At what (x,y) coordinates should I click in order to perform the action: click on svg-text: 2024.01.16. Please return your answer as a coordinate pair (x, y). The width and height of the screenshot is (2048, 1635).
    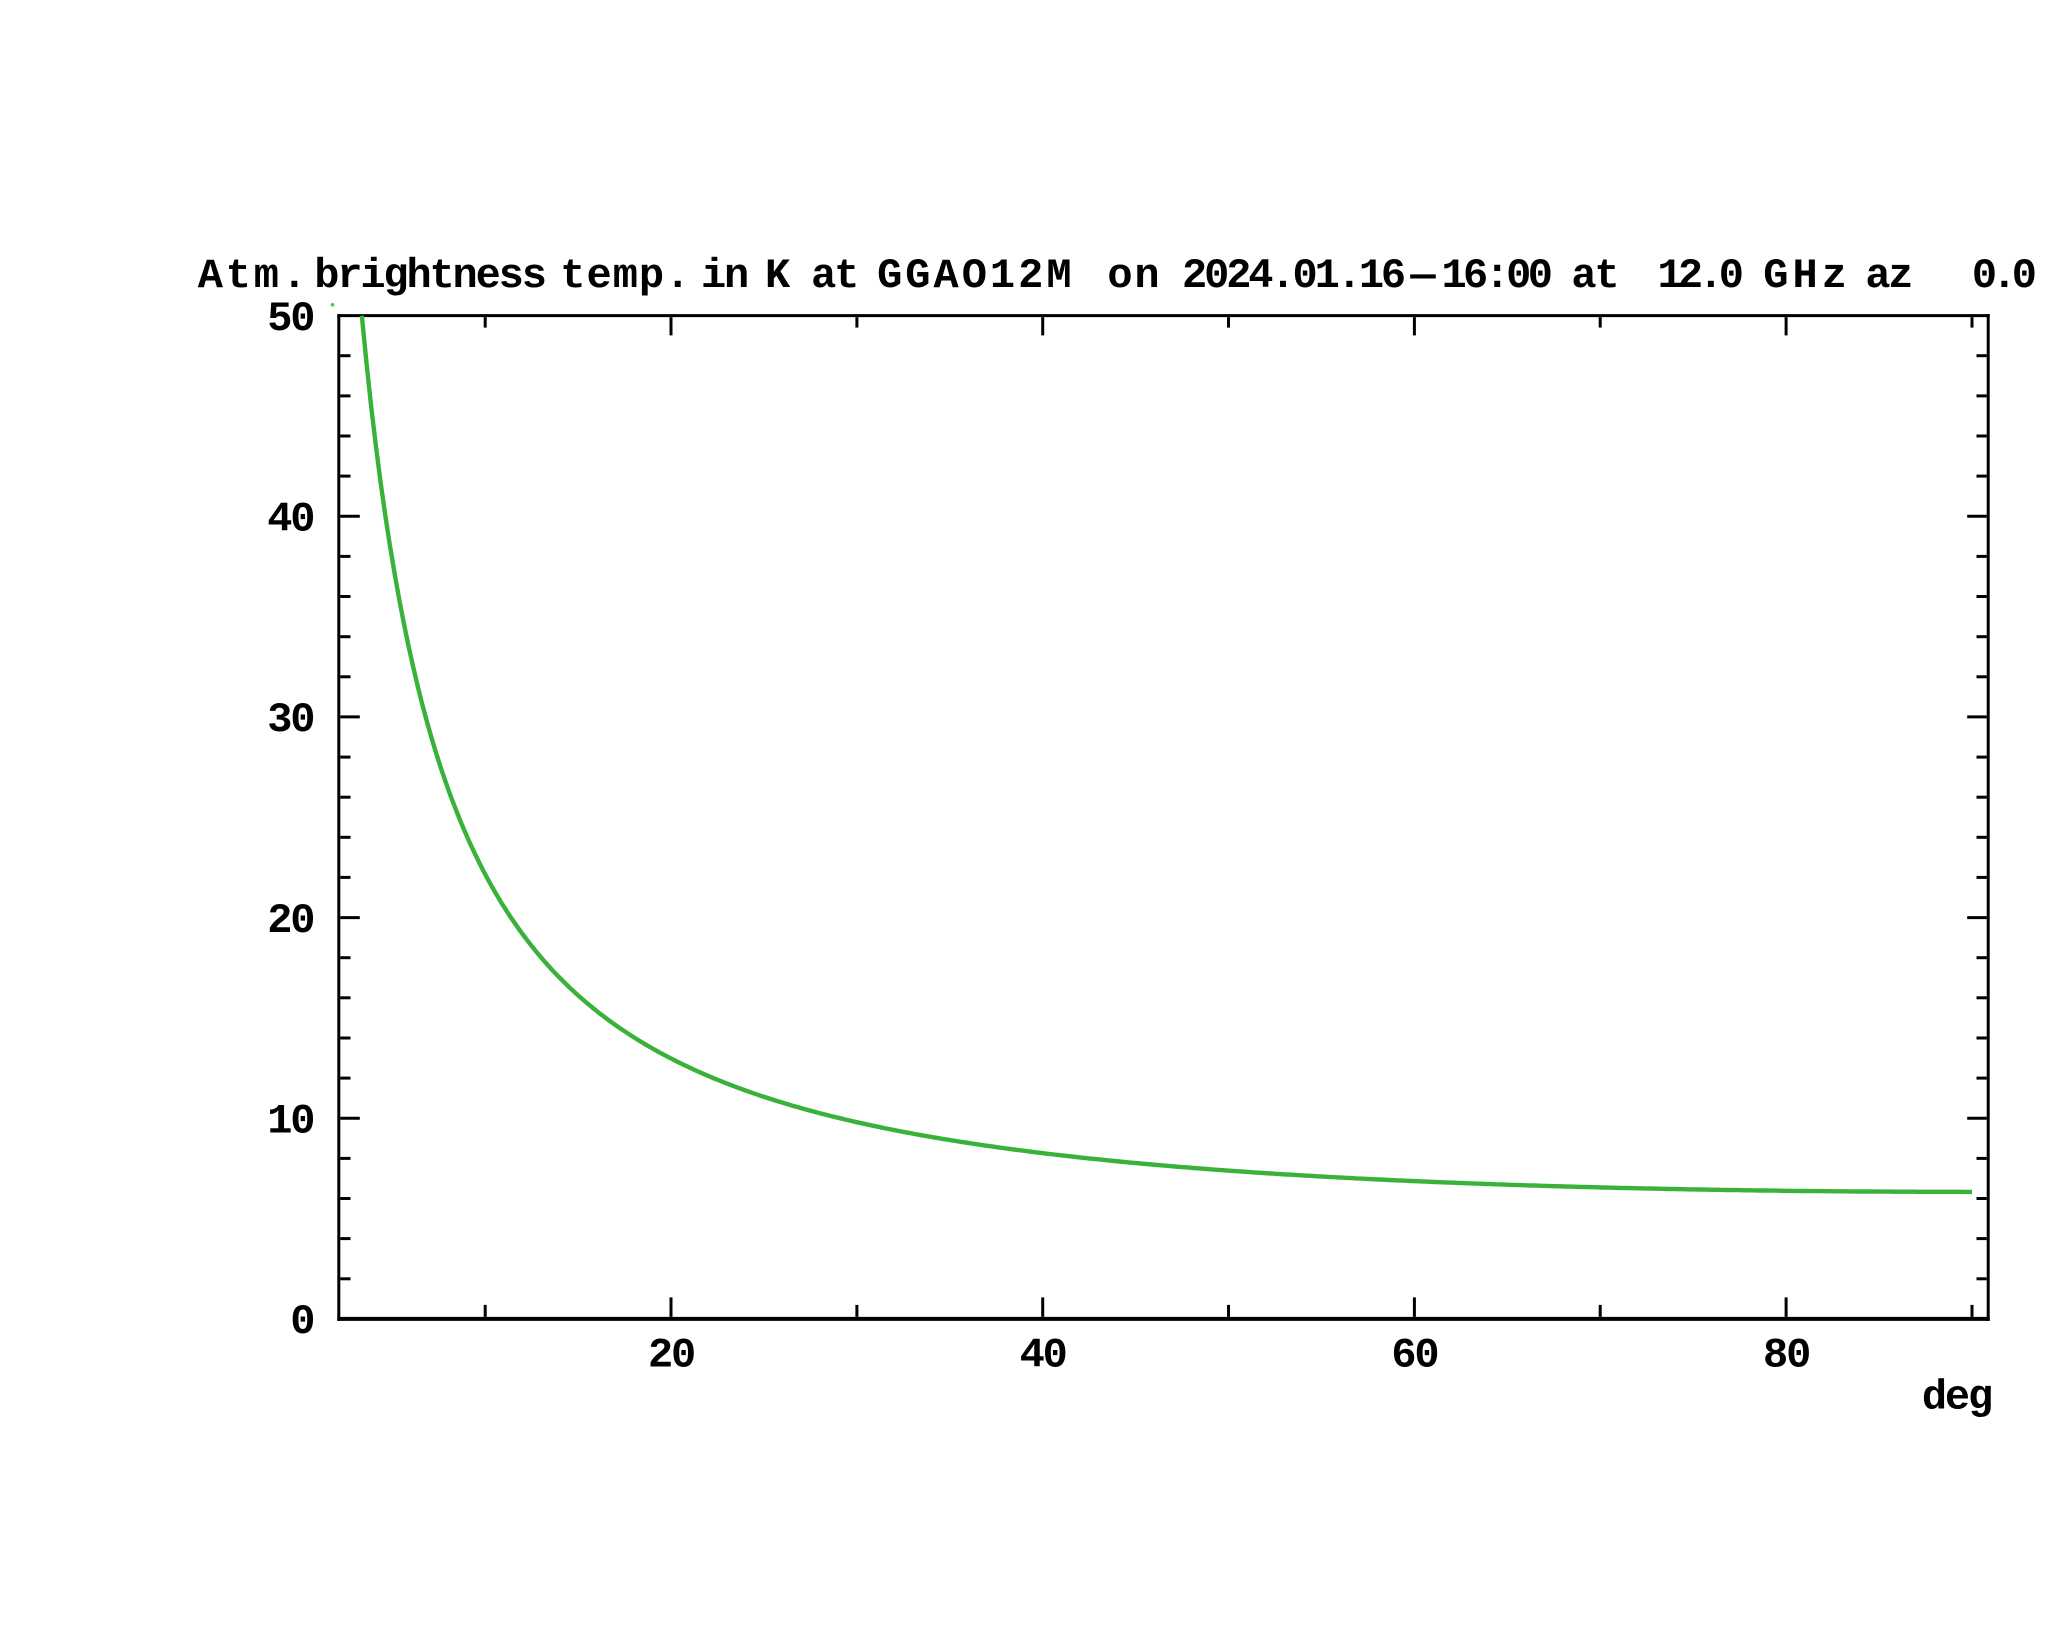
    Looking at the image, I should click on (1293, 276).